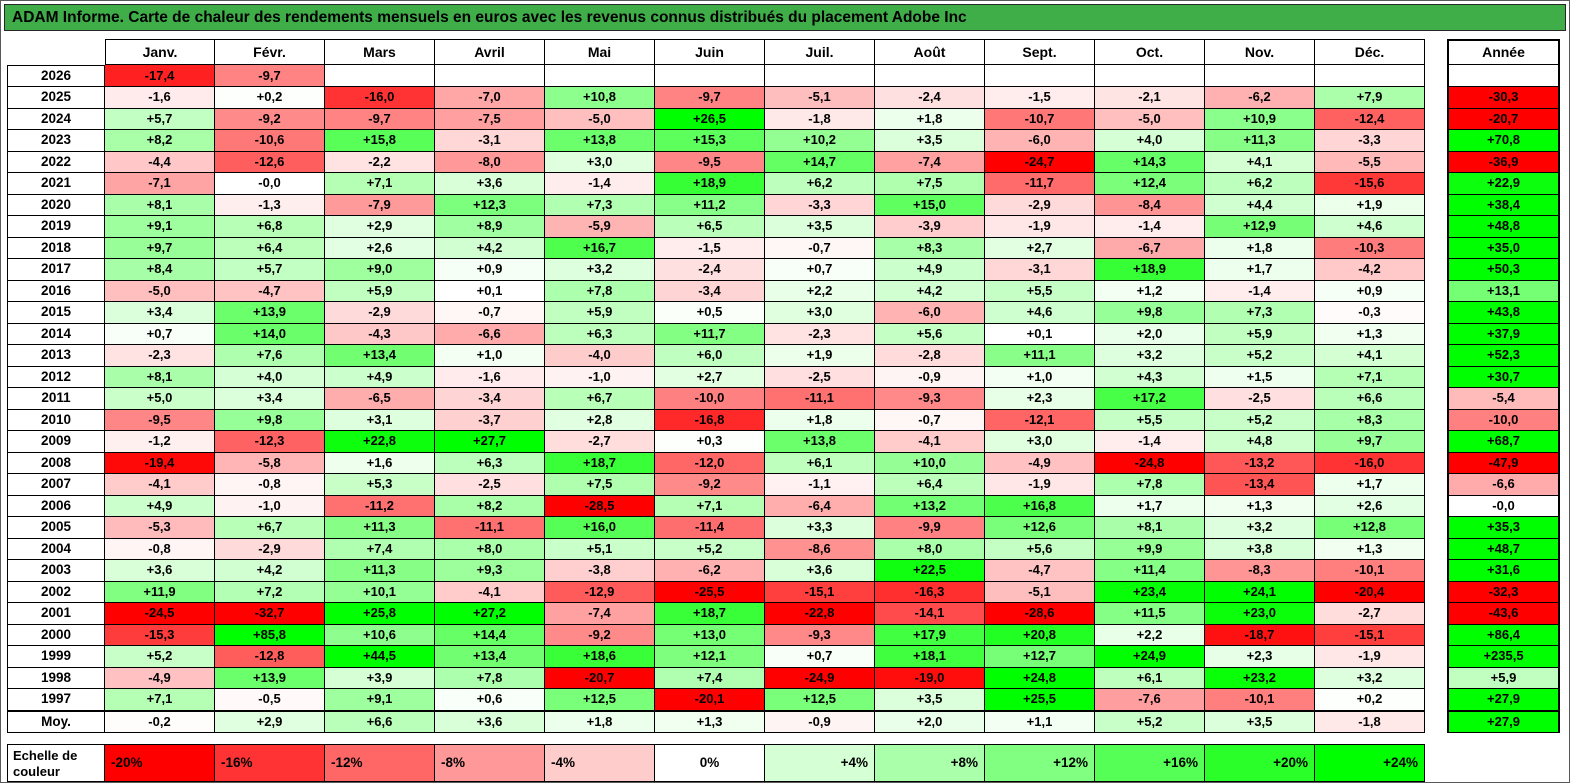  I want to click on column-header-month: Janv., so click(160, 52).